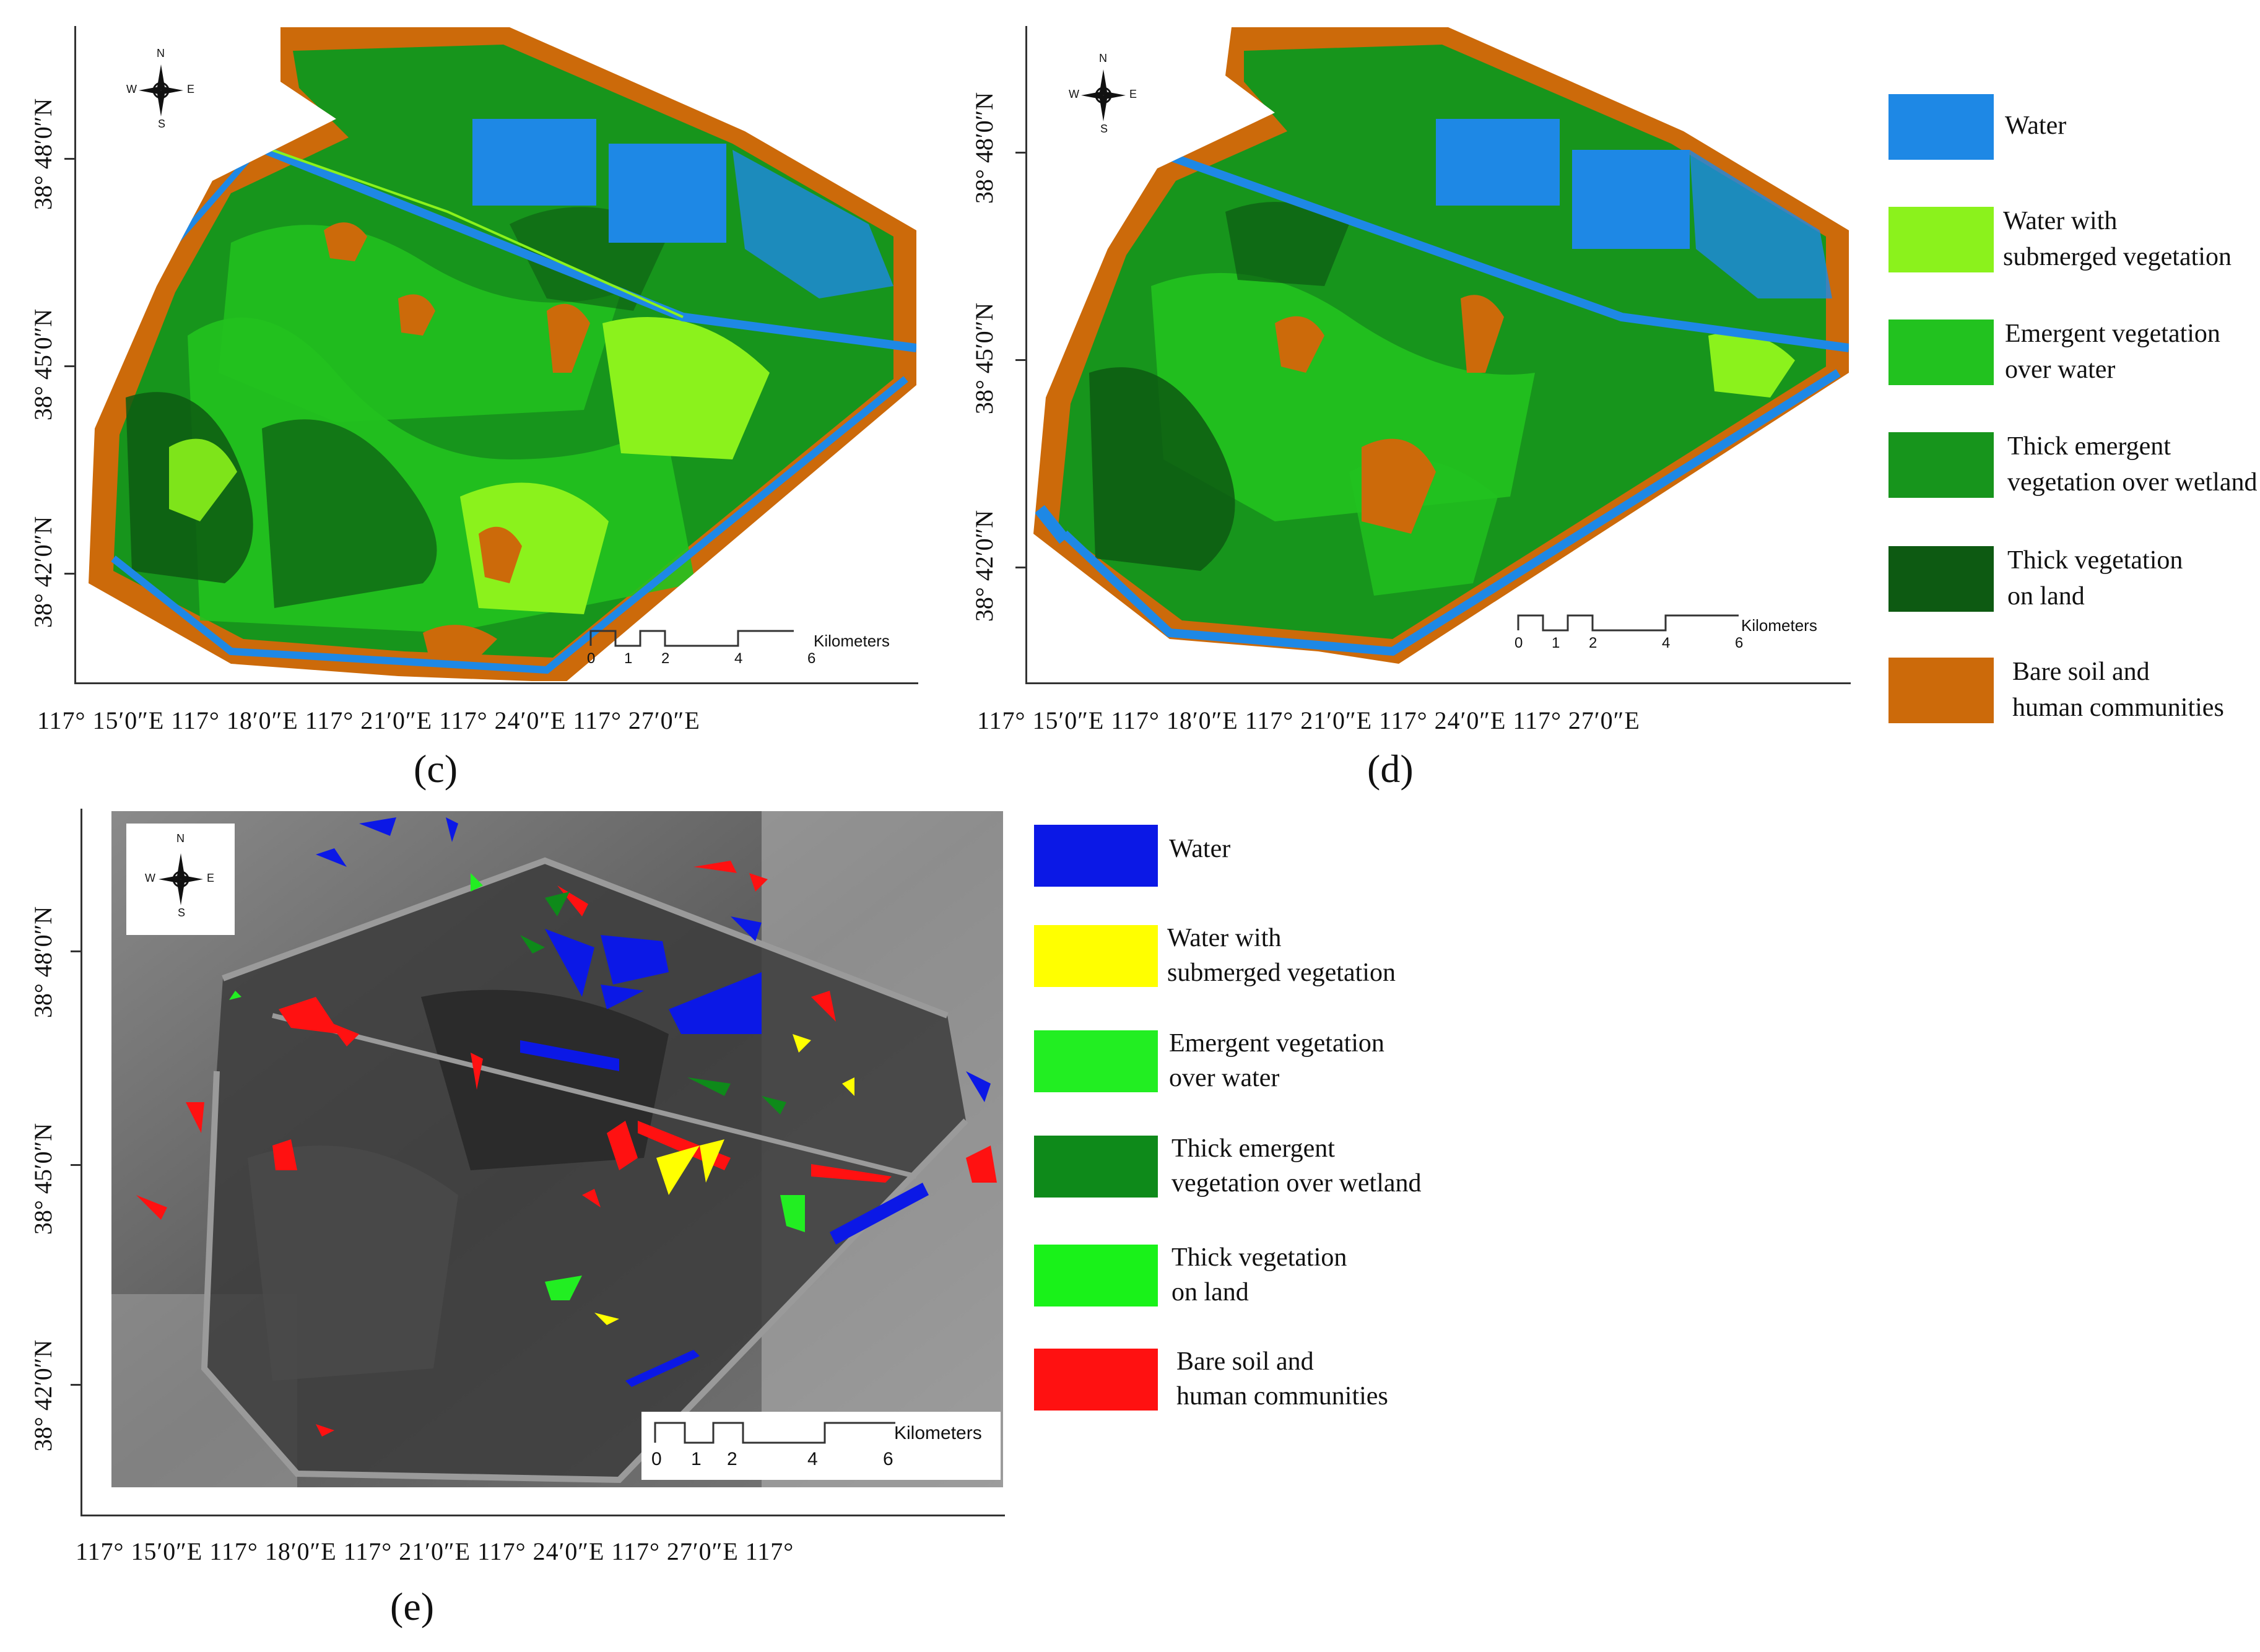 This screenshot has height=1652, width=2260. I want to click on panel-label-e: (e), so click(412, 1607).